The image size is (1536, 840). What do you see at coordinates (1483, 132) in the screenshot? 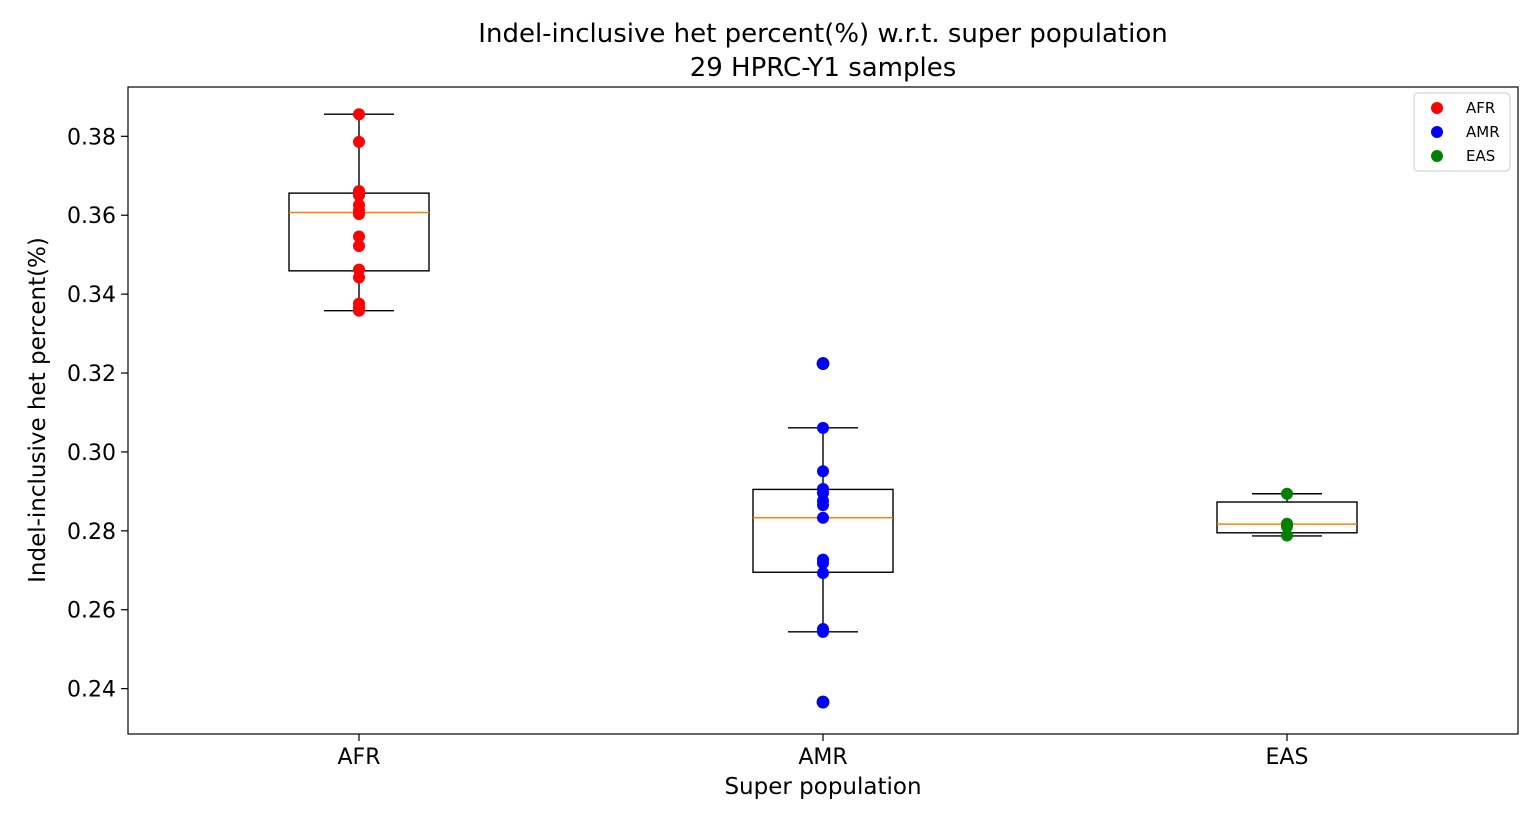
I see `legend-label: AMR` at bounding box center [1483, 132].